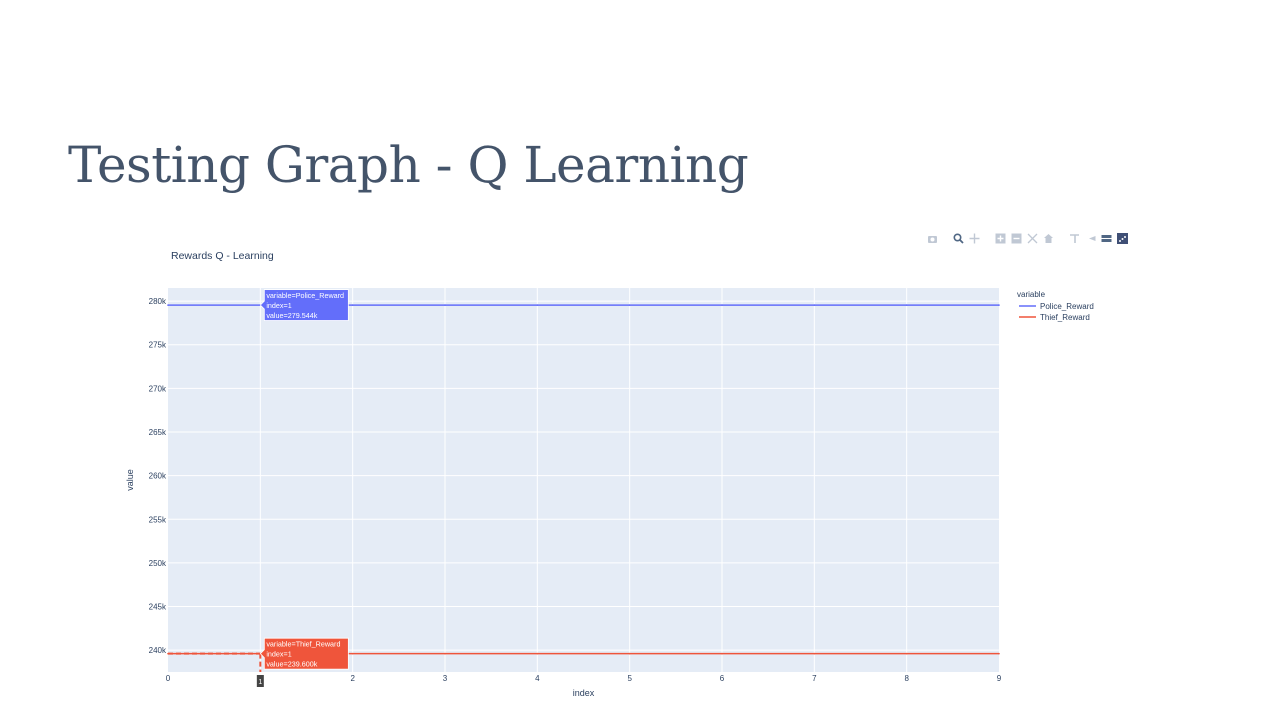  What do you see at coordinates (305, 295) in the screenshot?
I see `hover-label-text: variable=Police_Reward` at bounding box center [305, 295].